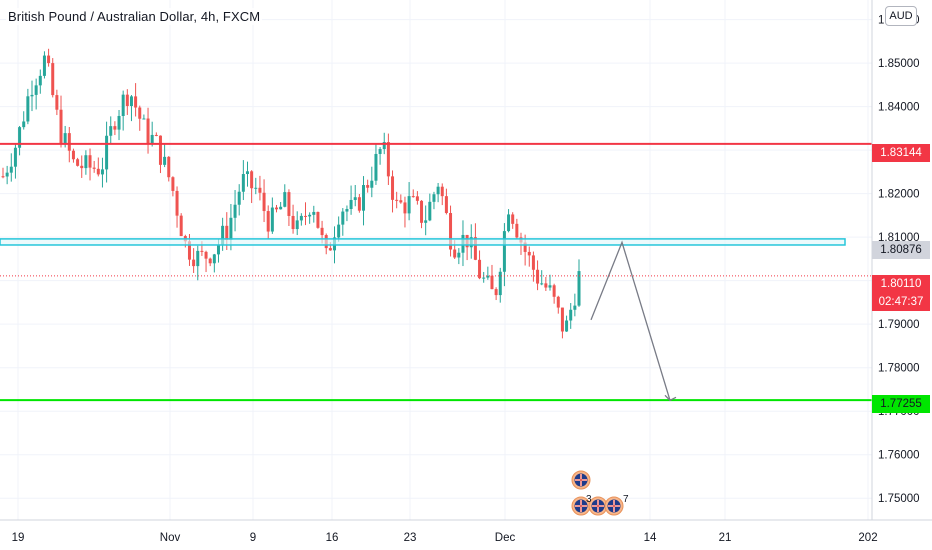 The image size is (932, 550). What do you see at coordinates (725, 538) in the screenshot?
I see `time-axis-label: 21` at bounding box center [725, 538].